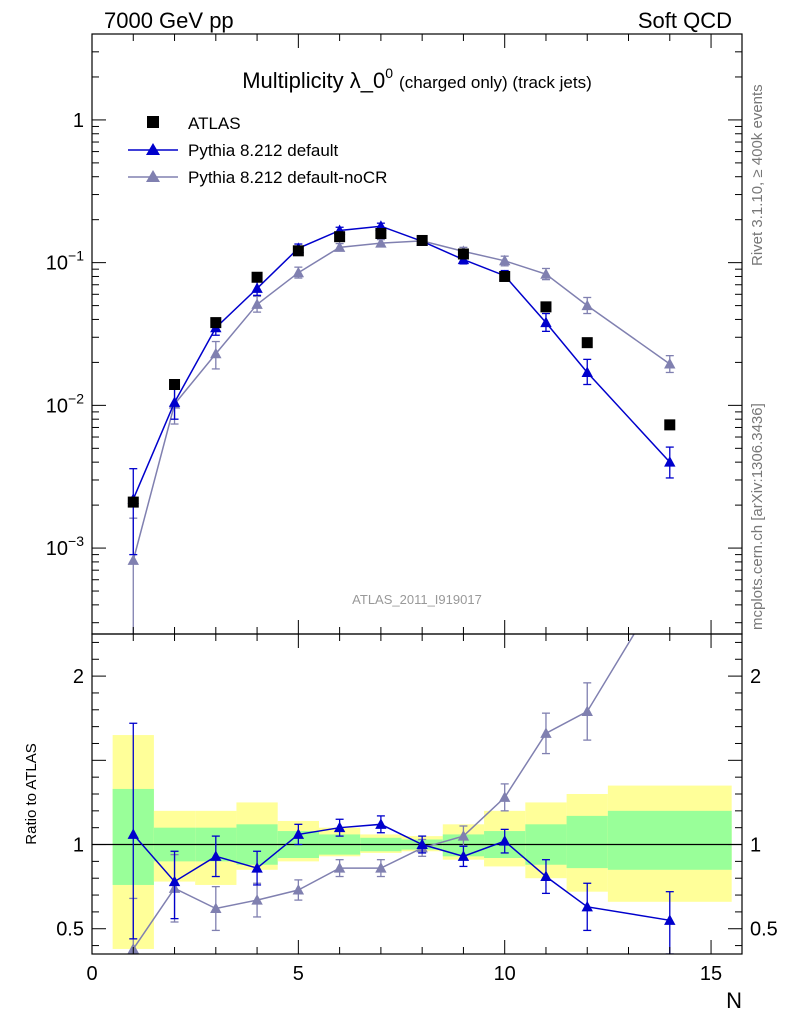 The height and width of the screenshot is (1024, 786). Describe the element at coordinates (169, 20) in the screenshot. I see `energy-label: 7000 GeV pp` at that location.